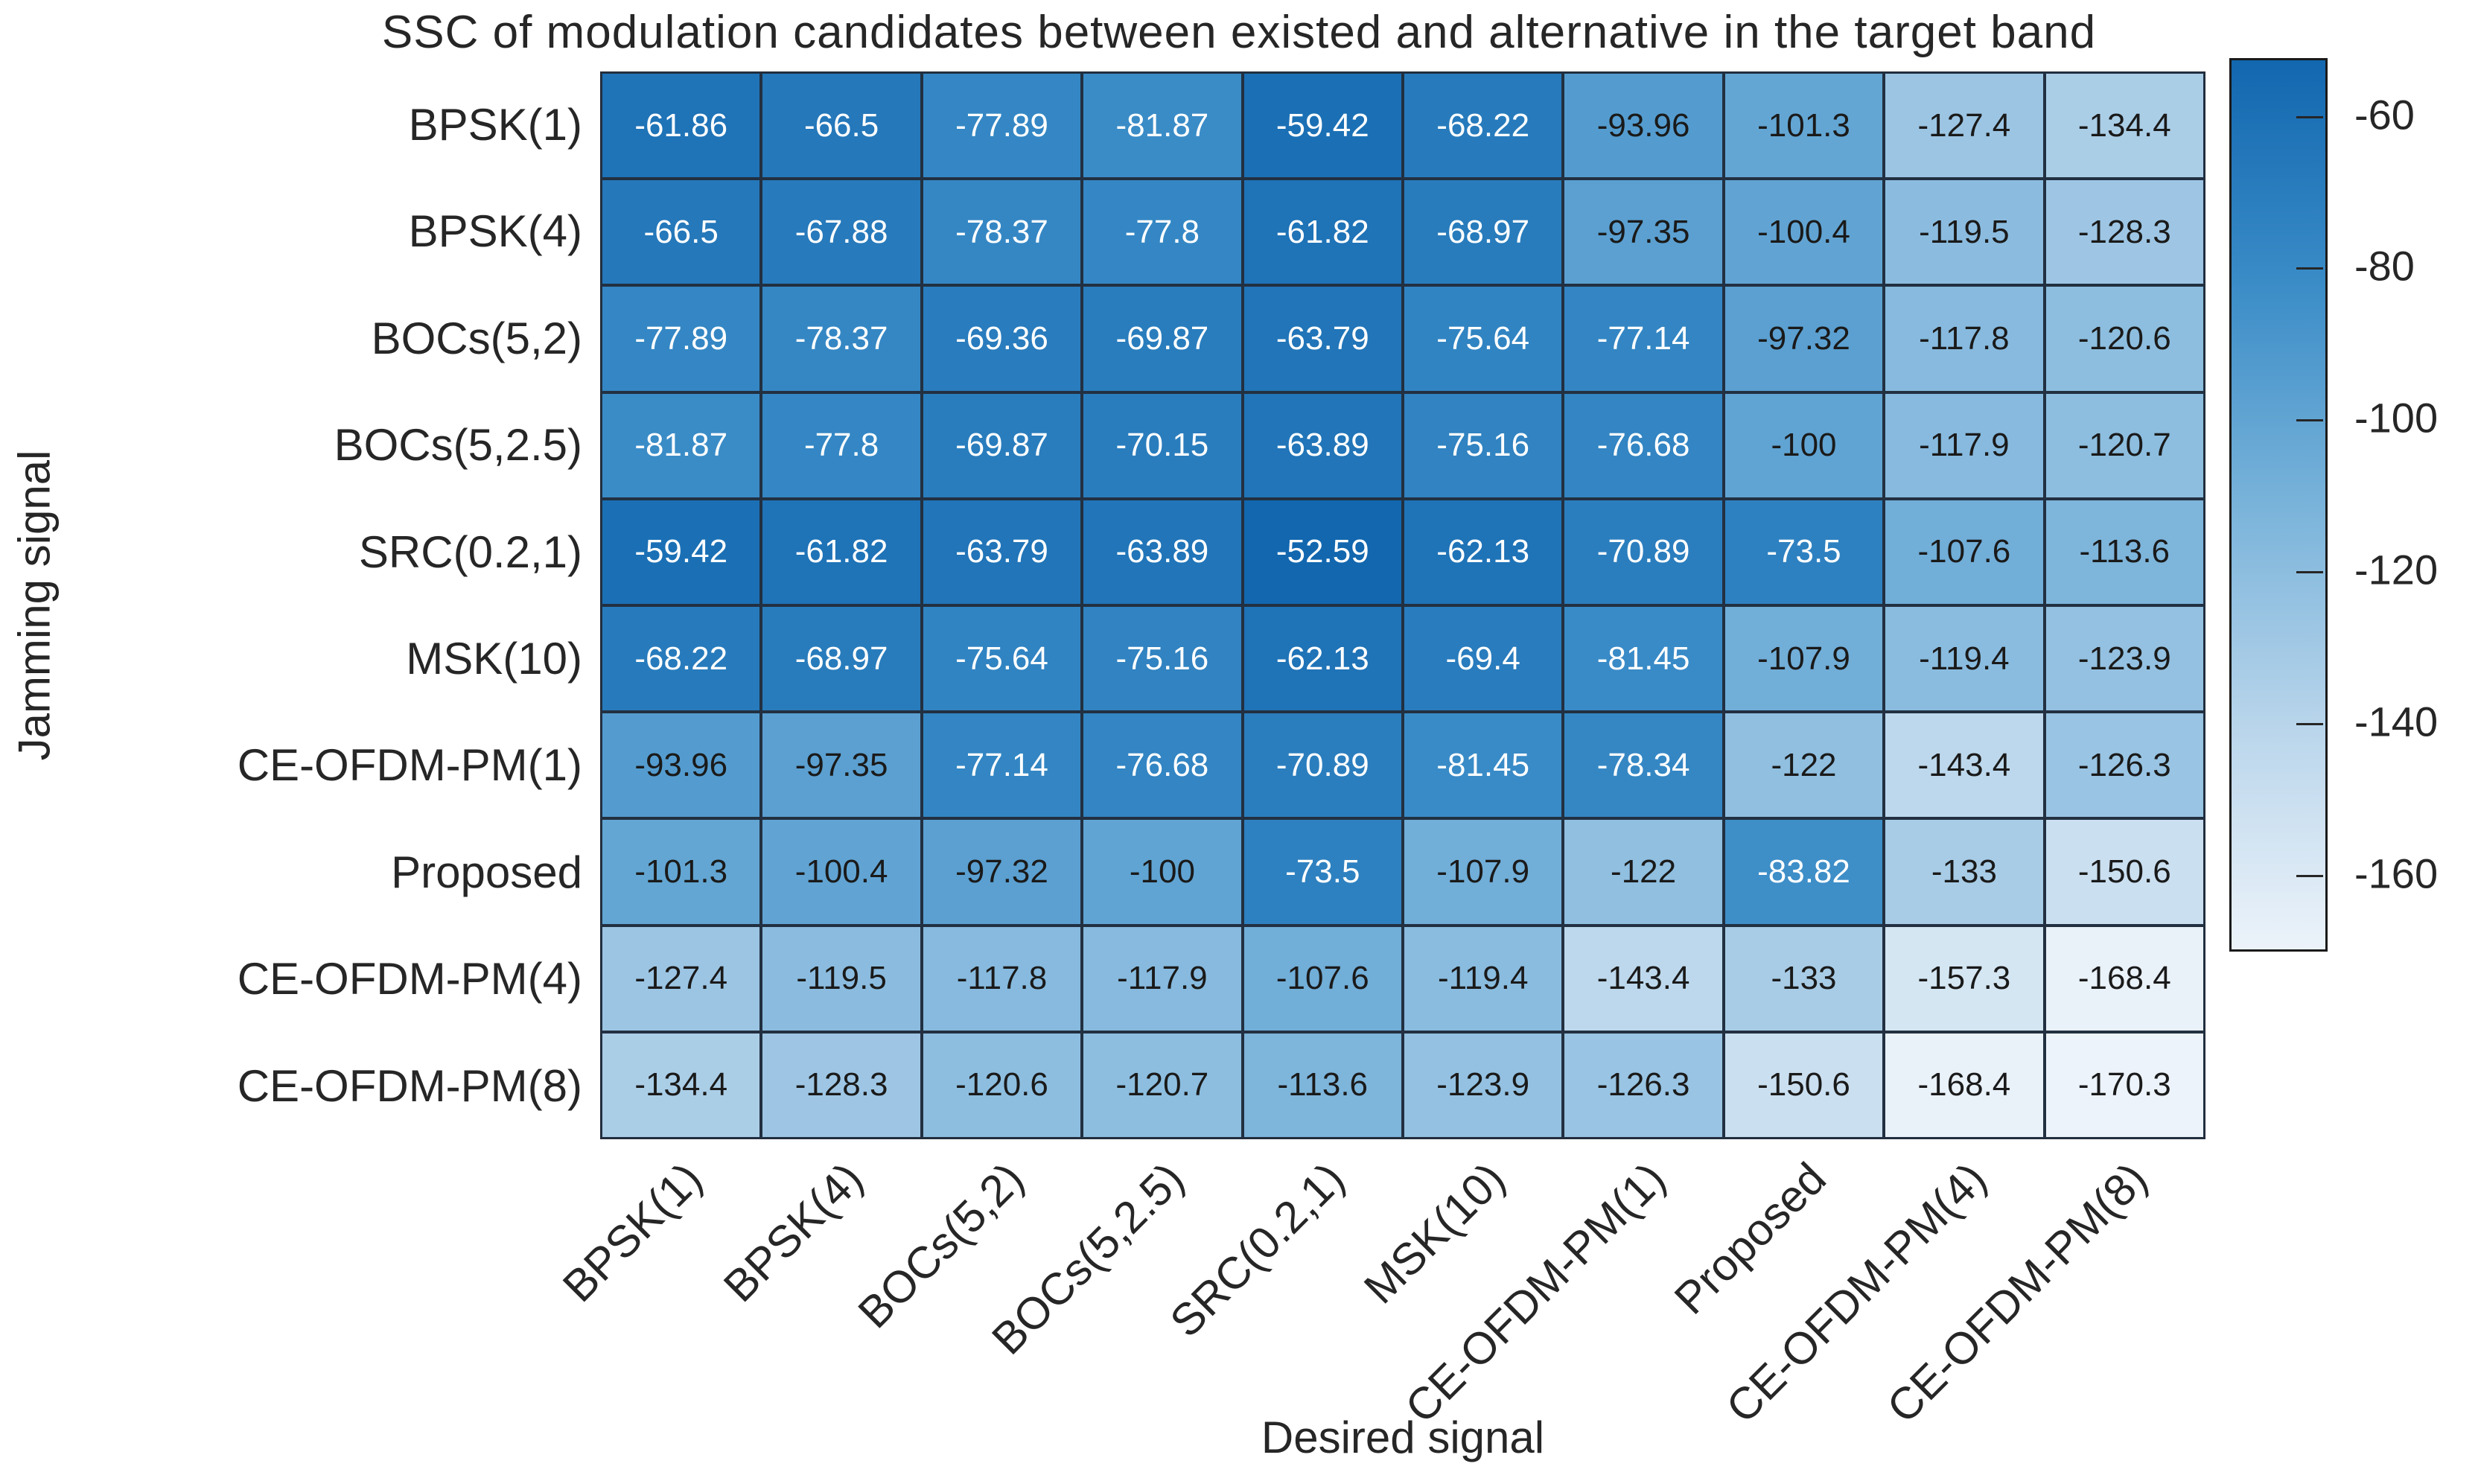 This screenshot has height=1484, width=2478. What do you see at coordinates (841, 232) in the screenshot?
I see `heatmap-cell: -67.88` at bounding box center [841, 232].